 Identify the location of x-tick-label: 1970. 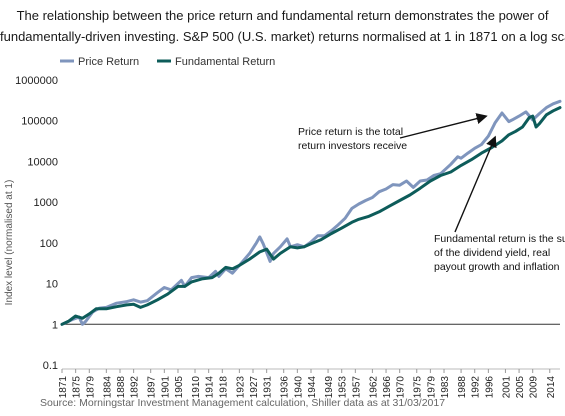
(401, 387).